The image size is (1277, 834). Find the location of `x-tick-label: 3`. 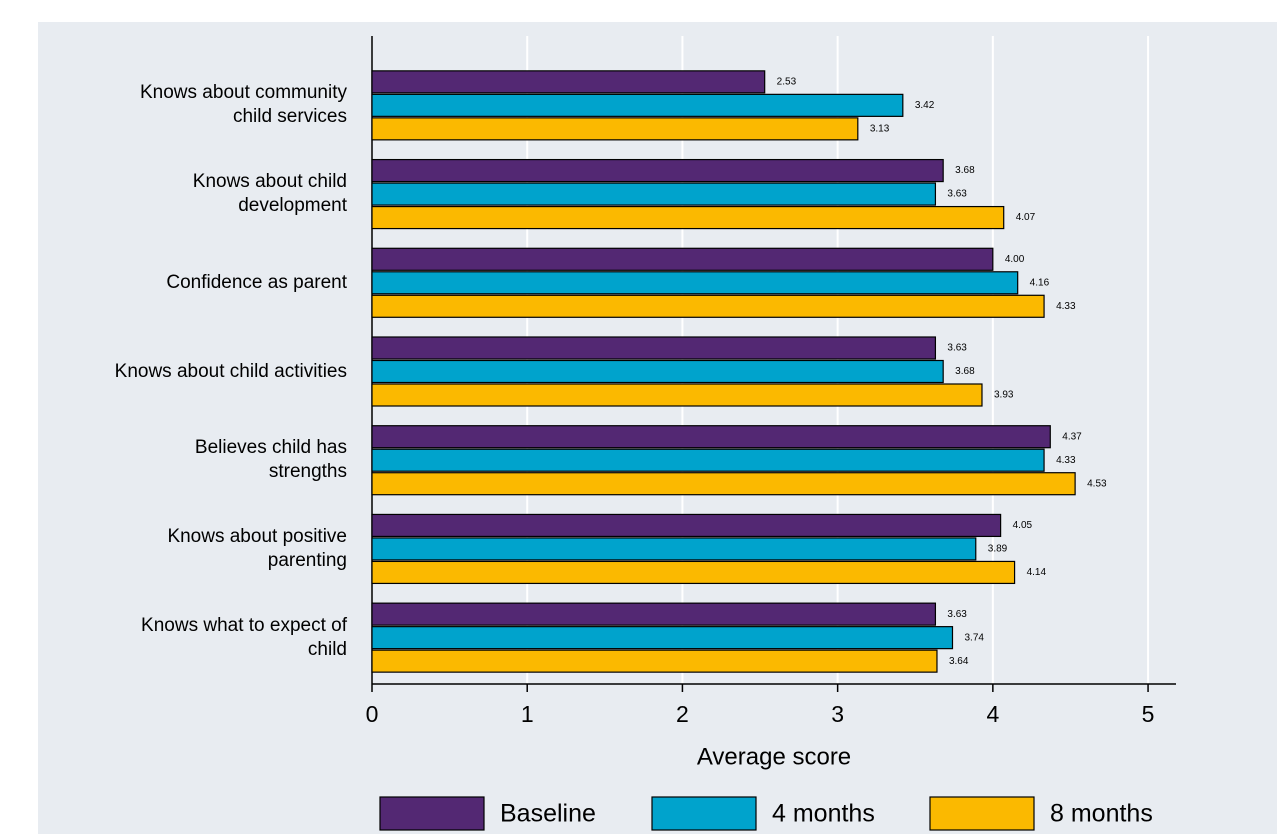

x-tick-label: 3 is located at coordinates (837, 714).